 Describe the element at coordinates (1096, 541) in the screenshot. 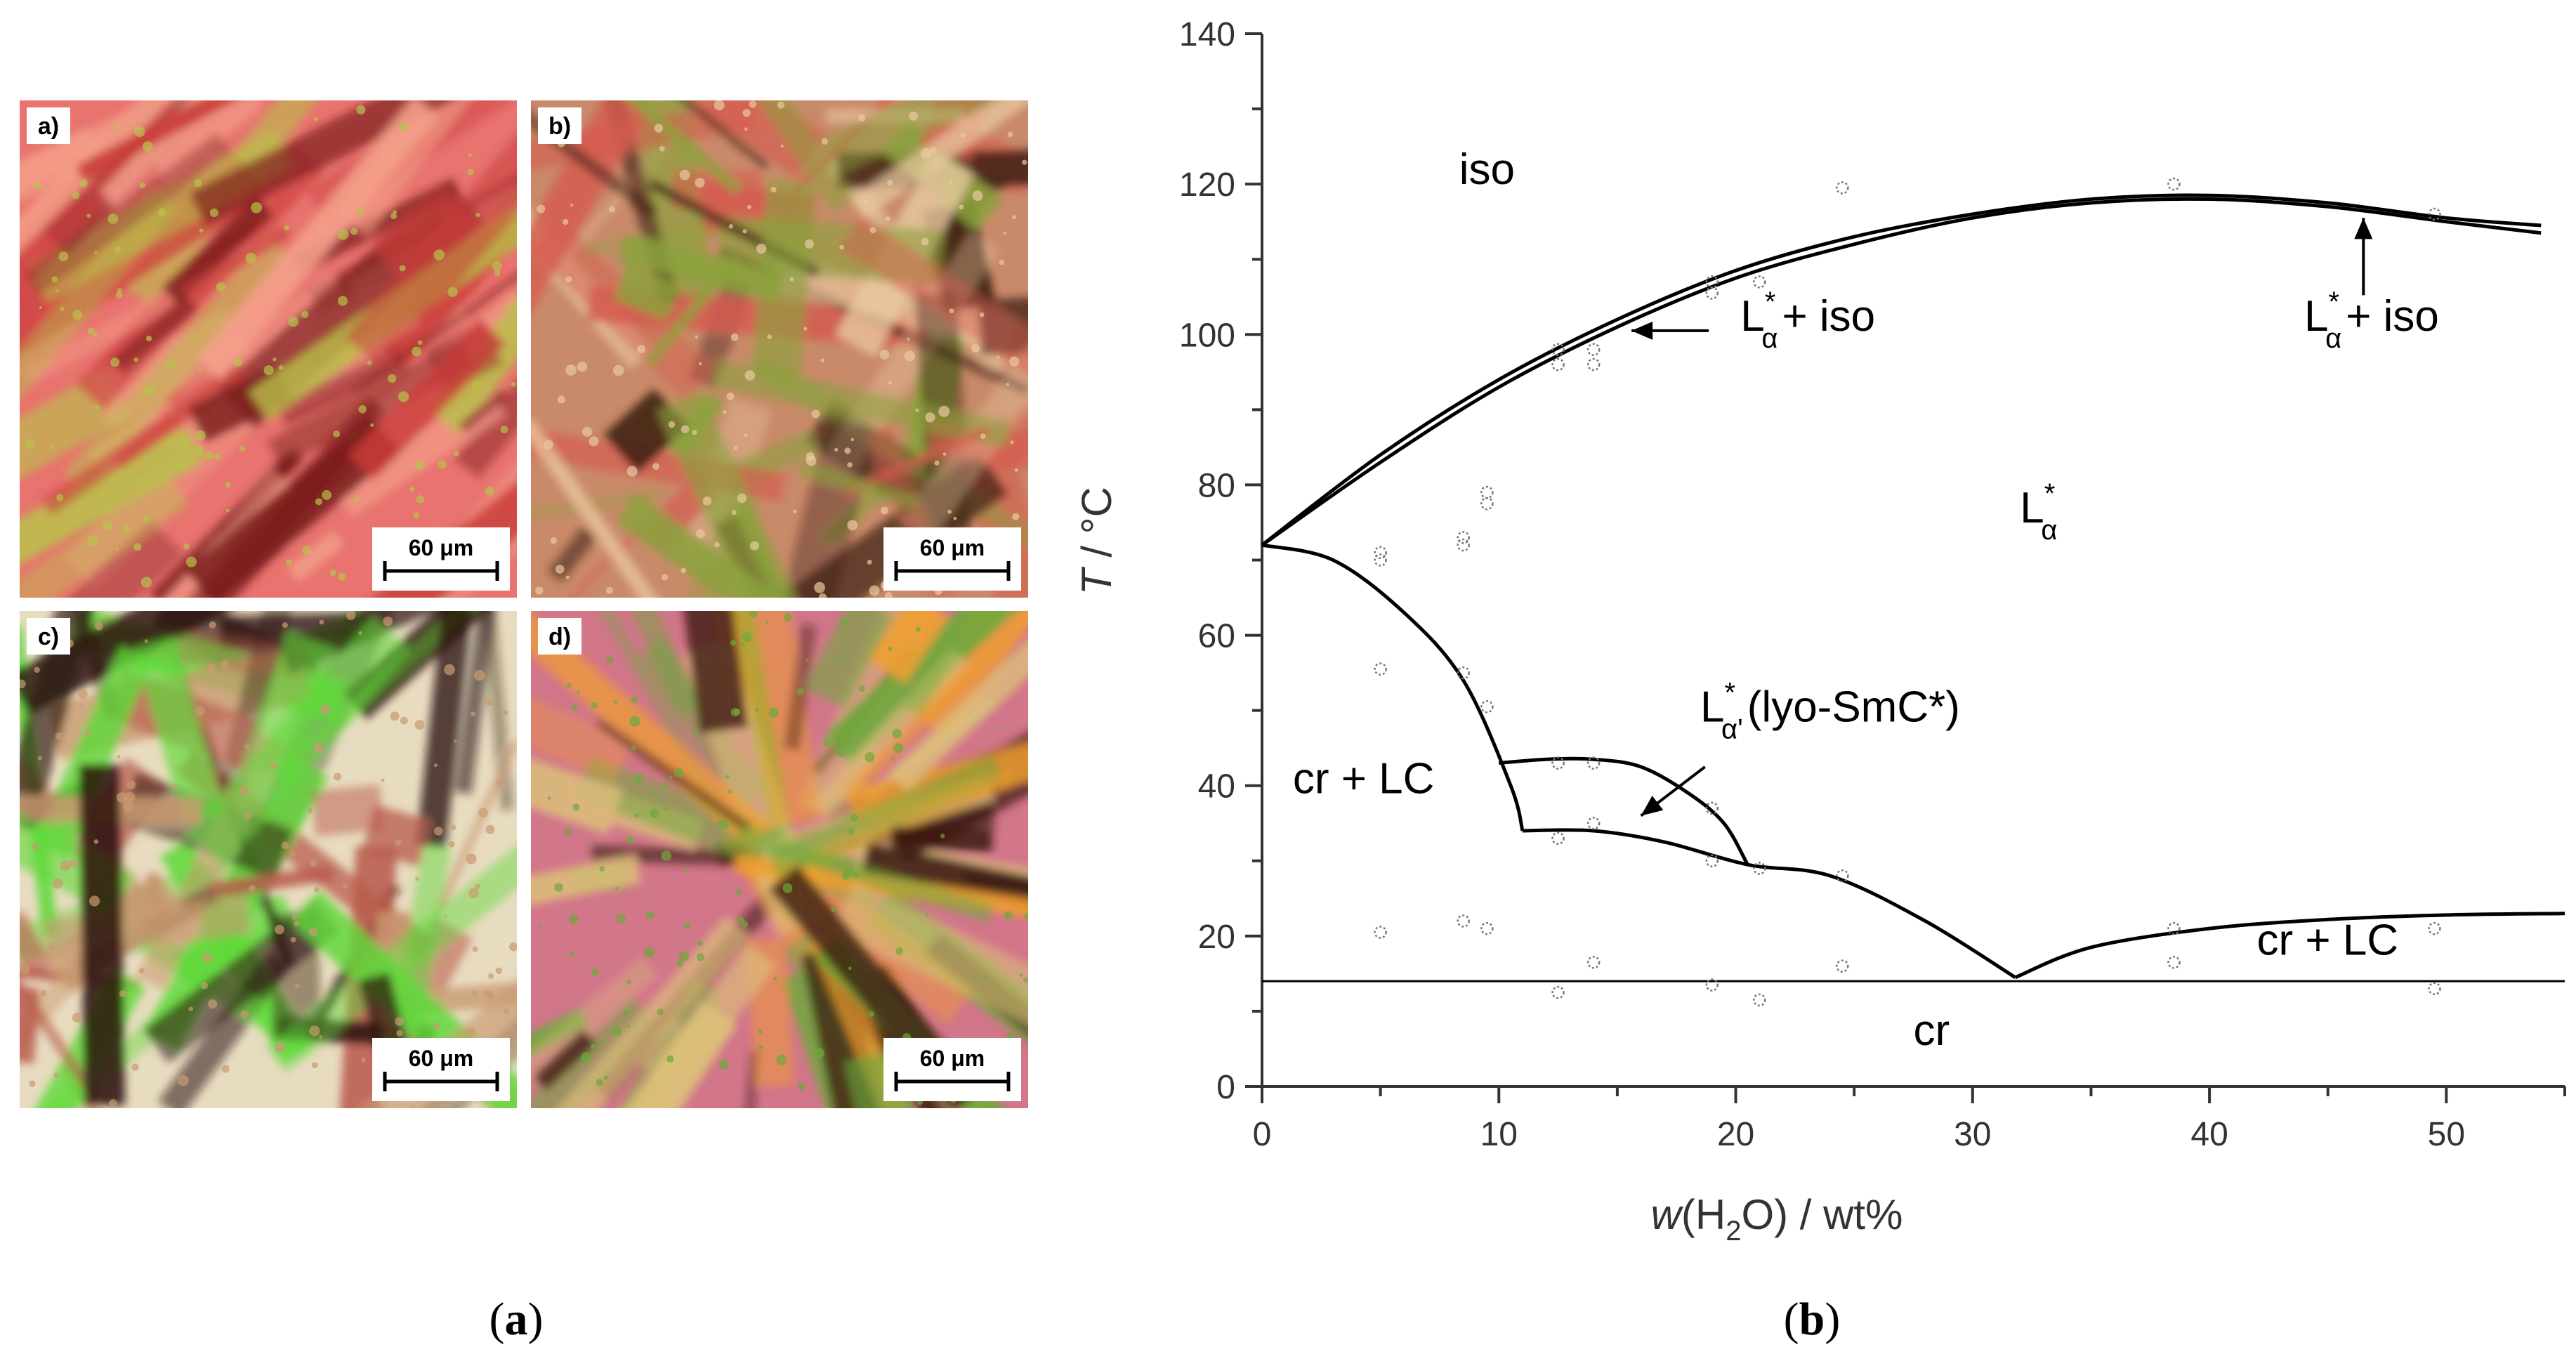

I see `y-axis-label: T / °C` at that location.